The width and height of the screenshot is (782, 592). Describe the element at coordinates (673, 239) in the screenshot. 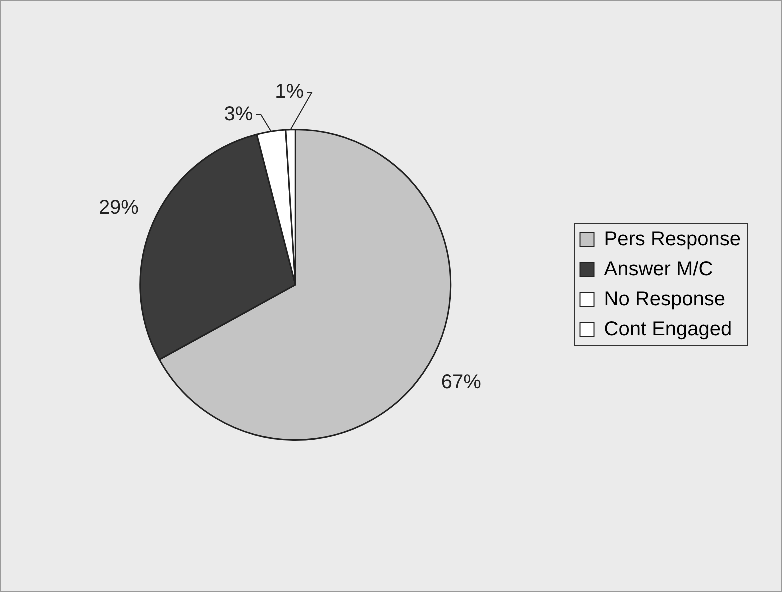

I see `legend-label: Pers Response` at that location.